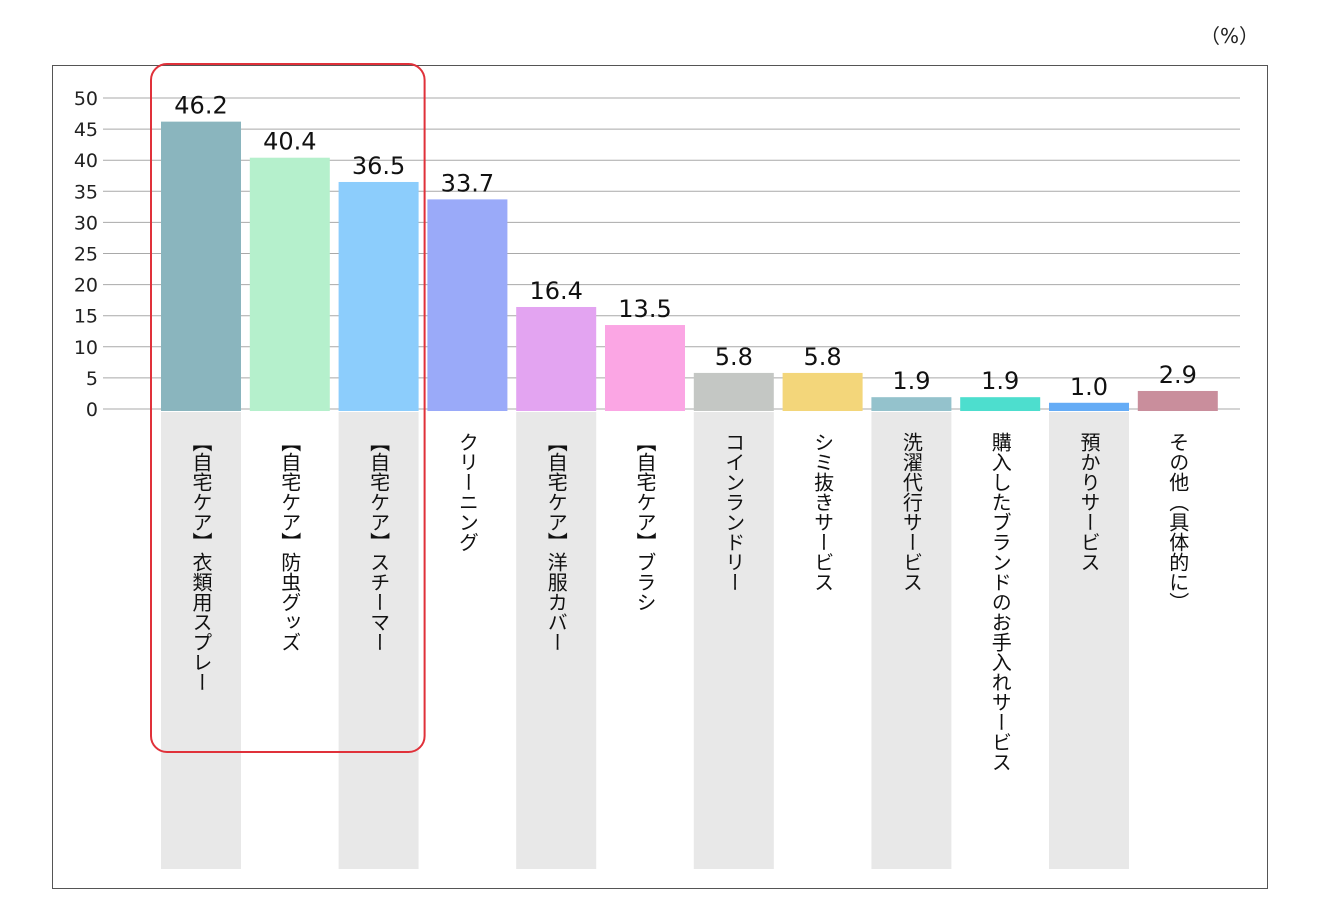 This screenshot has height=924, width=1321. Describe the element at coordinates (92, 379) in the screenshot. I see `y-tick-label: 5` at that location.